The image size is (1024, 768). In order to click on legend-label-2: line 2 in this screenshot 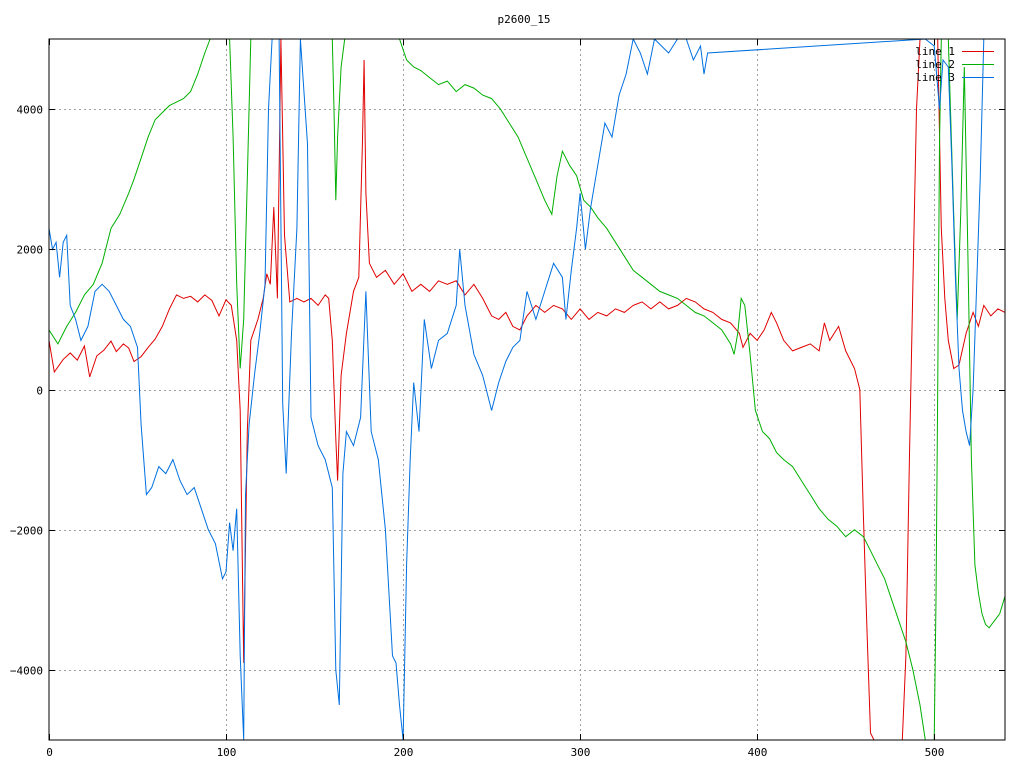, I will do `click(935, 64)`.